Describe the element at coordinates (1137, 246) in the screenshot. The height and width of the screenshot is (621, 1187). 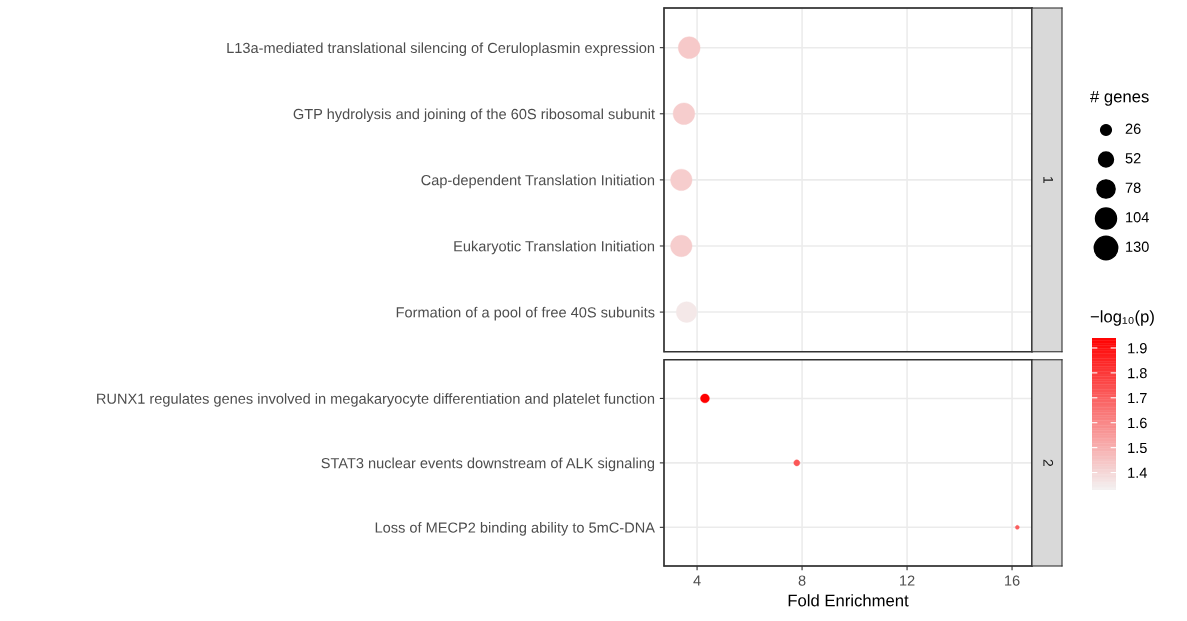
I see `legend-label: 130` at that location.